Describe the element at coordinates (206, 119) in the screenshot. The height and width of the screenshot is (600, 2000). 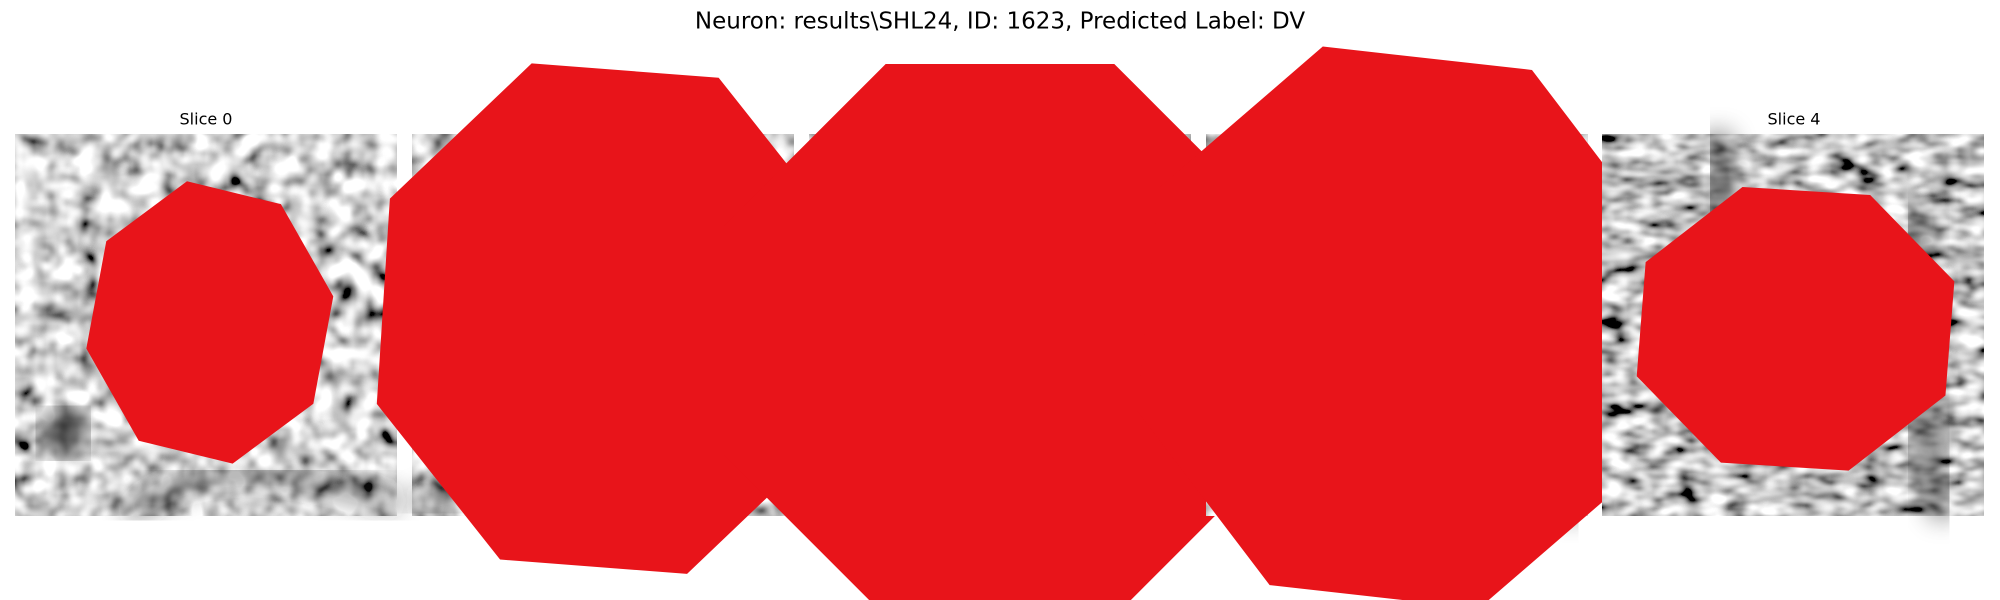
I see `panel-title: Slice 0` at that location.